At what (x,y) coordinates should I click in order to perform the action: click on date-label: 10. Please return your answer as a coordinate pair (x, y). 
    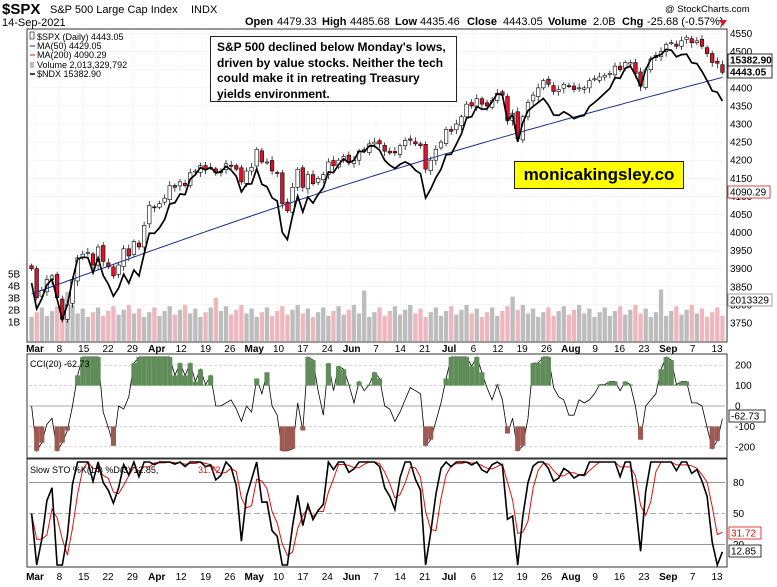
    Looking at the image, I should click on (279, 577).